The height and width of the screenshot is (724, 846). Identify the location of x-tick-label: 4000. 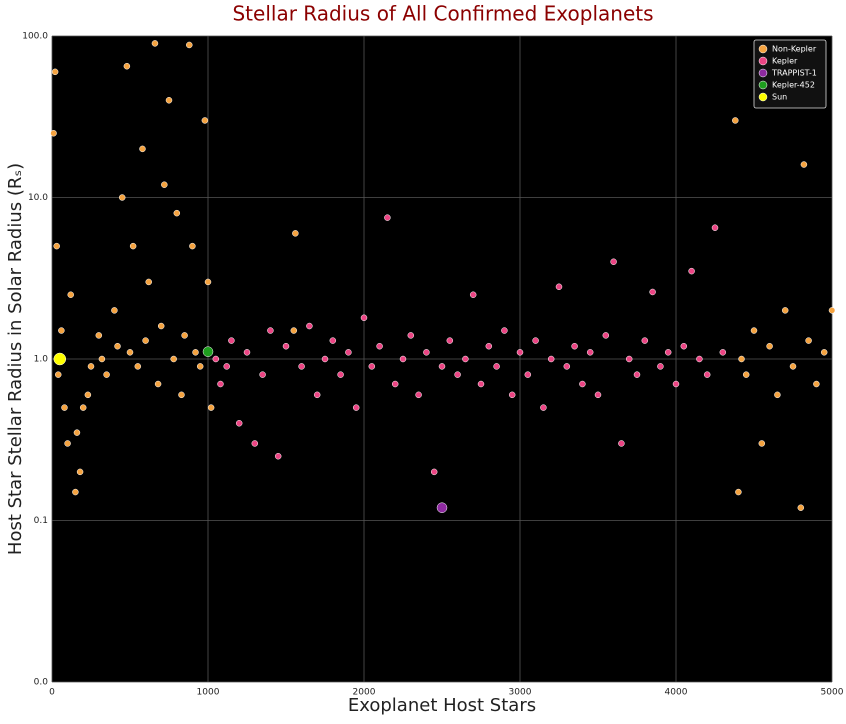
(676, 693).